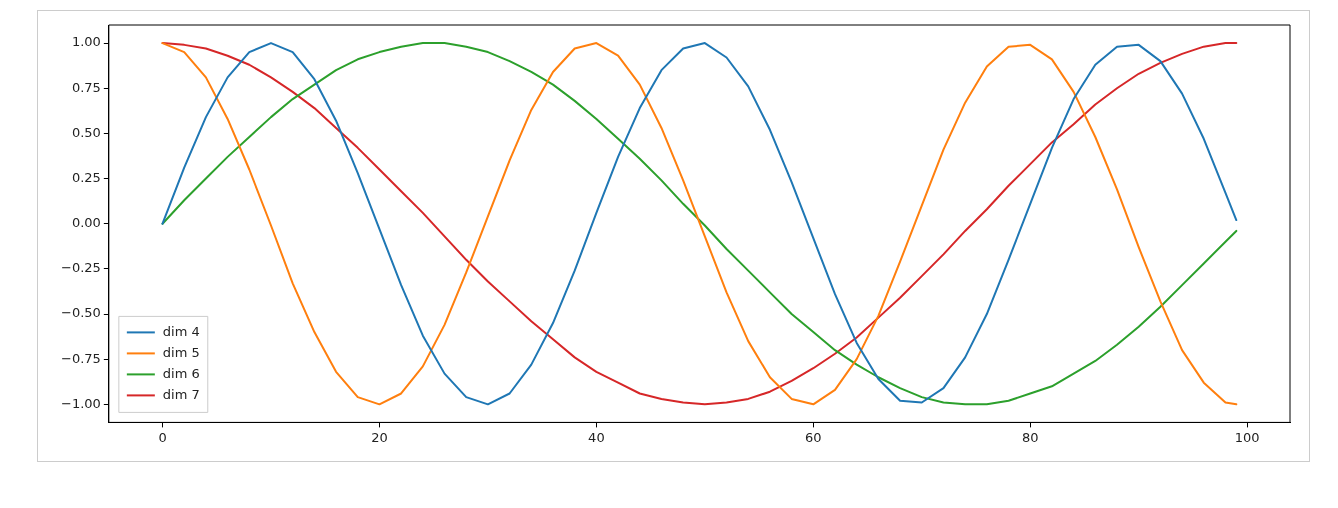 The width and height of the screenshot is (1338, 508). What do you see at coordinates (80, 403) in the screenshot?
I see `y-tick-label: −1.00` at bounding box center [80, 403].